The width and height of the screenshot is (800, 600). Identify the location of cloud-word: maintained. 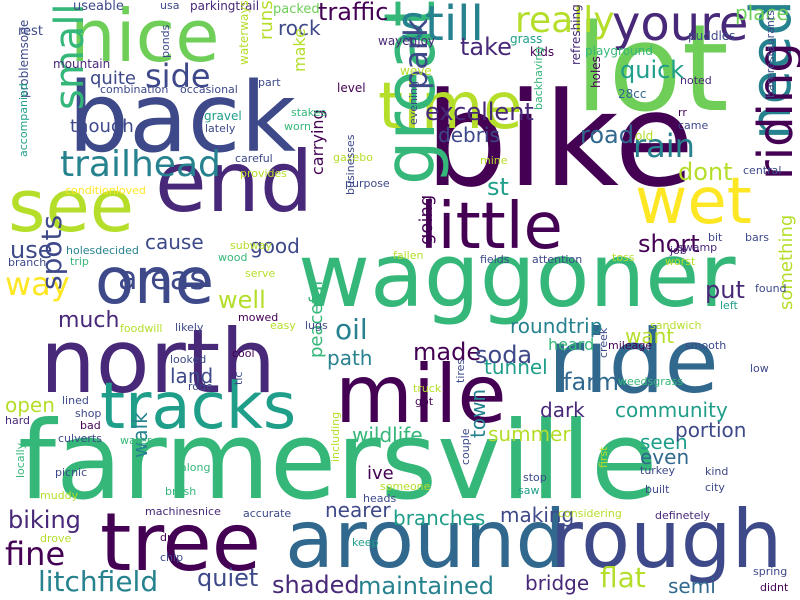
(426, 586).